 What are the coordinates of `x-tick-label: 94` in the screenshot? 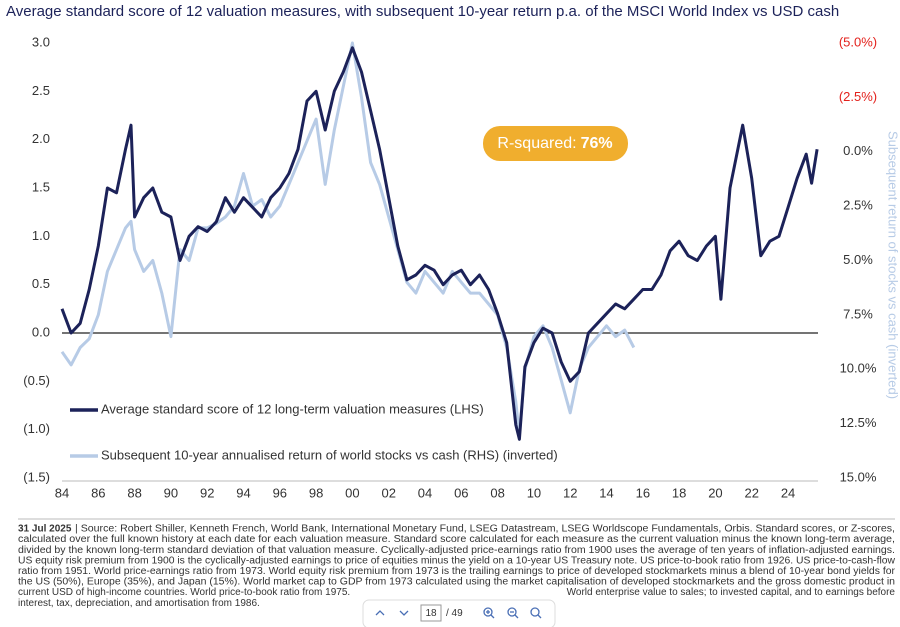 It's located at (243, 492).